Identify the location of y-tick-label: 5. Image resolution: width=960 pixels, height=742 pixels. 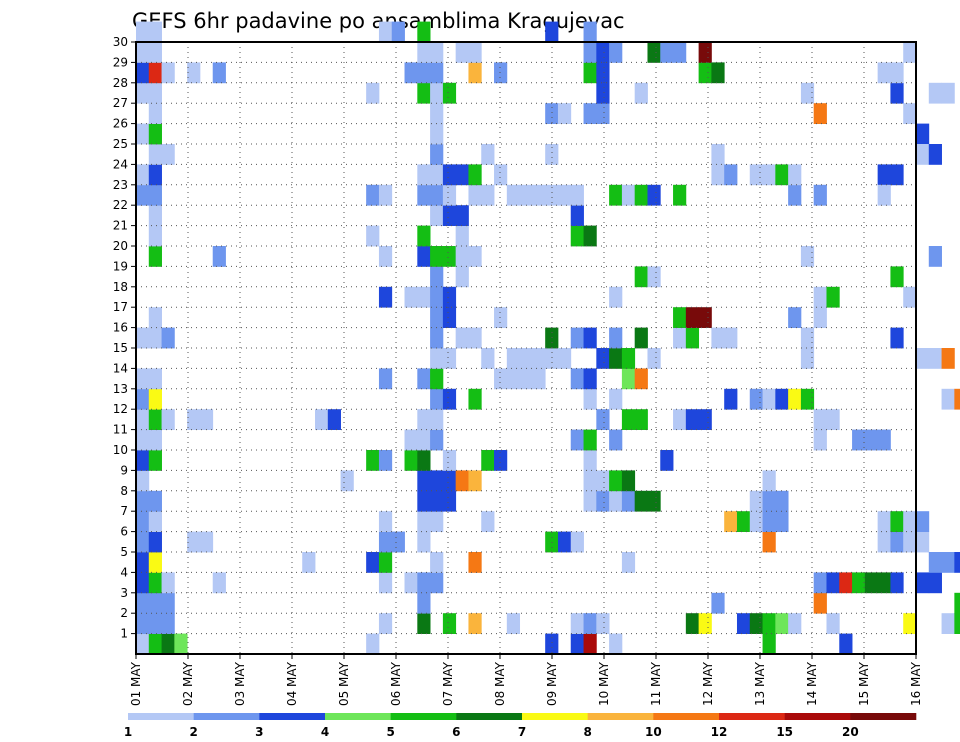
(124, 552).